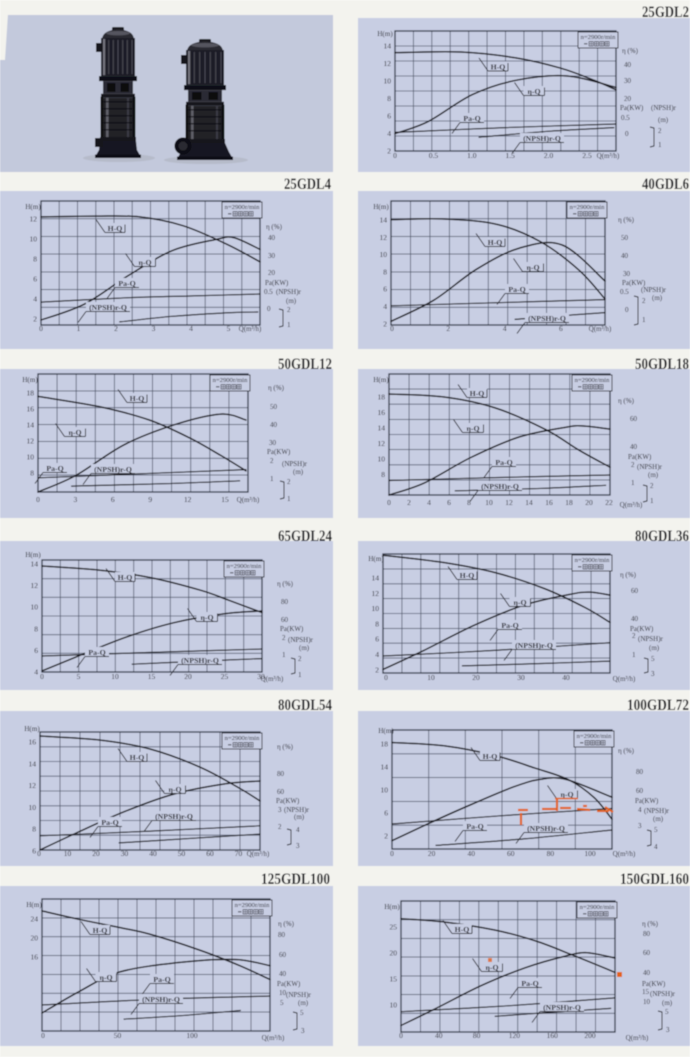  What do you see at coordinates (239, 853) in the screenshot?
I see `svg-text: 70` at bounding box center [239, 853].